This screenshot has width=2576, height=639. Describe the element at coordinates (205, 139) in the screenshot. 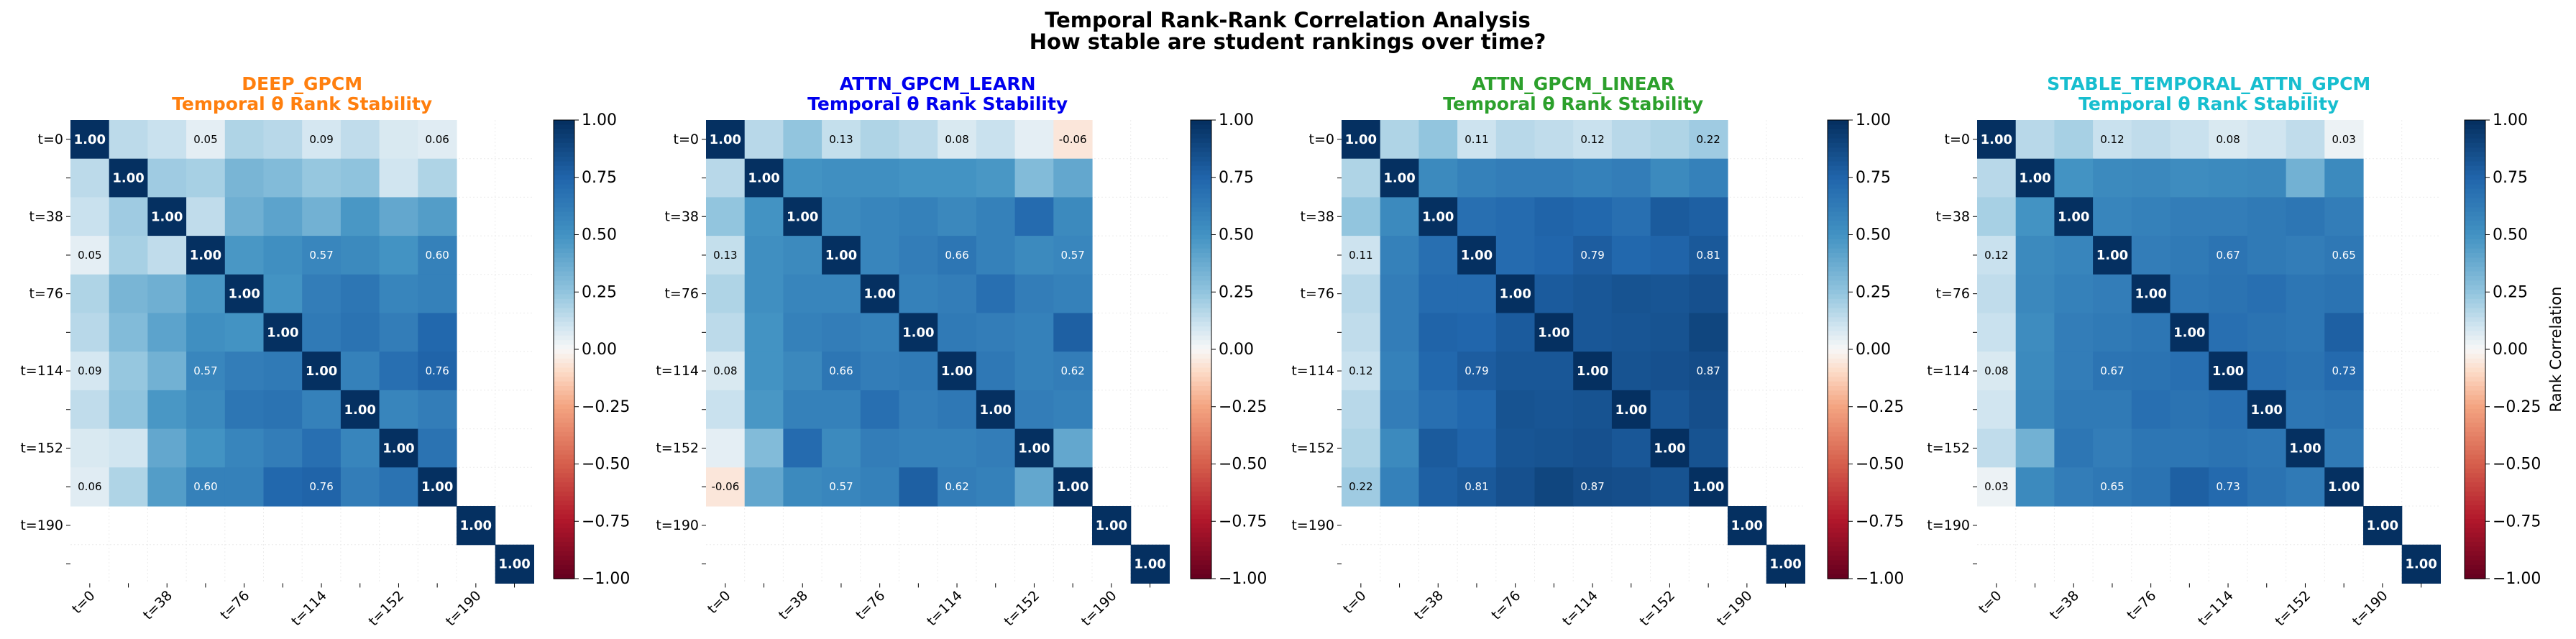

I see `cell-value-label: 0.05` at that location.